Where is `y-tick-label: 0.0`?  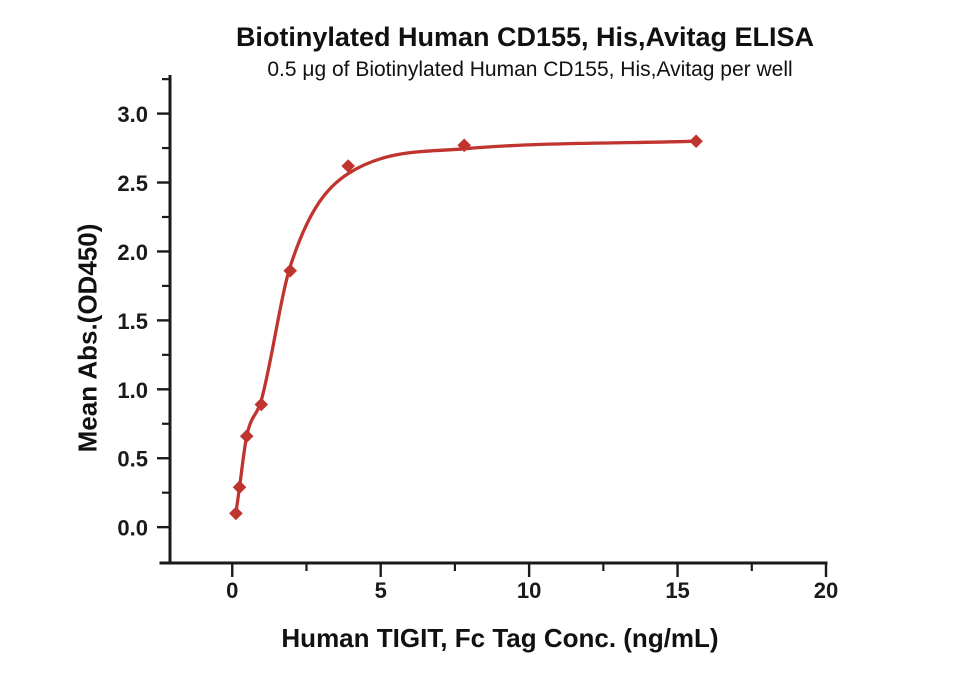 y-tick-label: 0.0 is located at coordinates (132, 528).